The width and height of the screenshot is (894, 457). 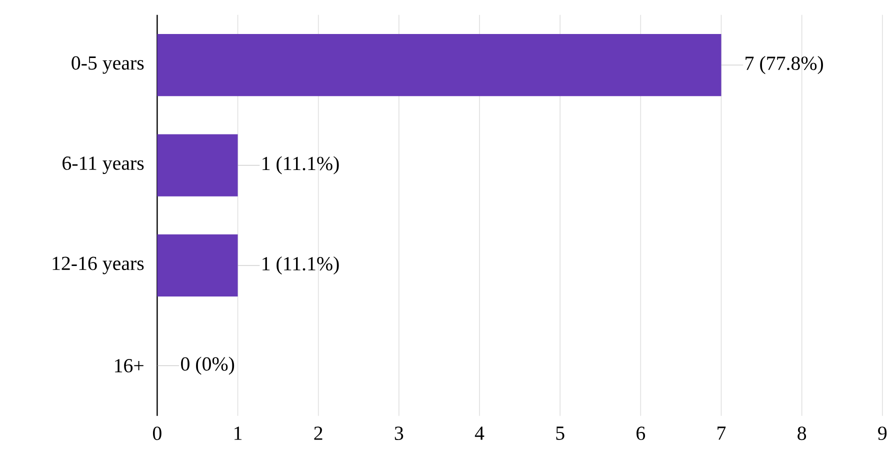 What do you see at coordinates (238, 433) in the screenshot?
I see `x-tick-label: 1` at bounding box center [238, 433].